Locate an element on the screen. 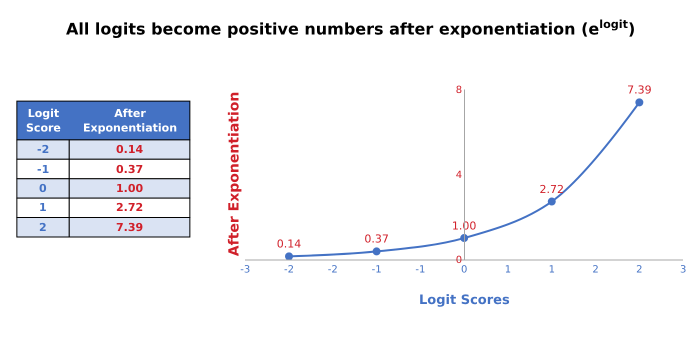  data-label: 7.39 is located at coordinates (639, 90).